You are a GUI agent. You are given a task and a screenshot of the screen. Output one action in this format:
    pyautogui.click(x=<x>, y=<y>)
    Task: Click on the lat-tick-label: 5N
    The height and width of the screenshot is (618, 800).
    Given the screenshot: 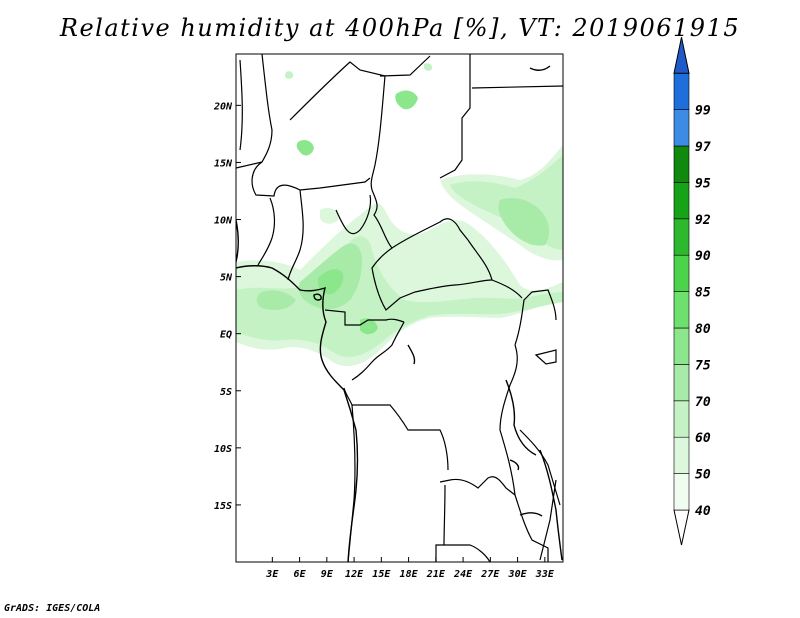 What is the action you would take?
    pyautogui.click(x=226, y=278)
    